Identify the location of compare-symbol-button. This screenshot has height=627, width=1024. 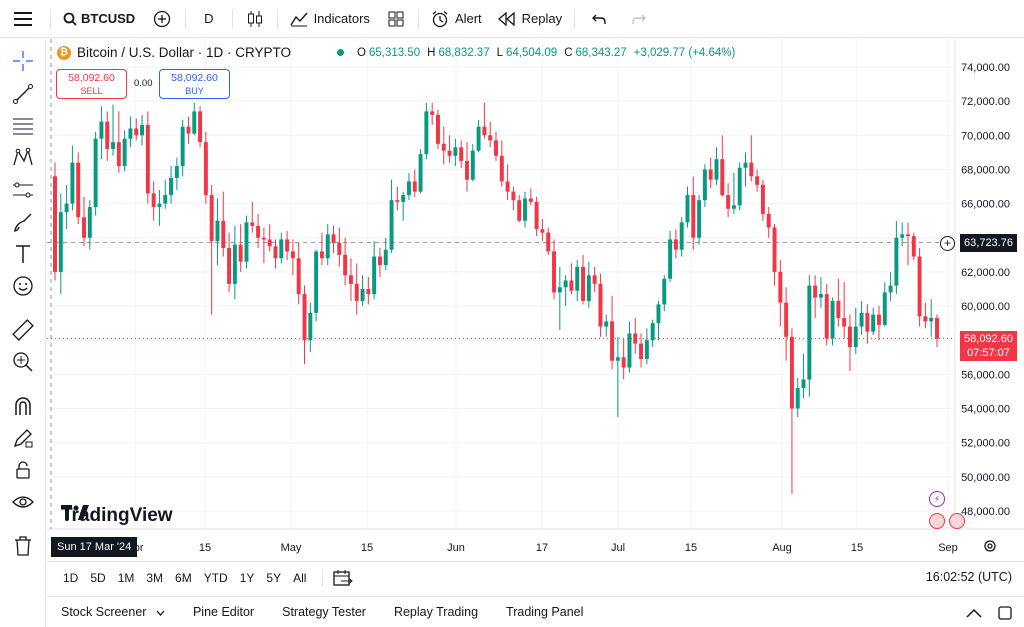
(162, 19).